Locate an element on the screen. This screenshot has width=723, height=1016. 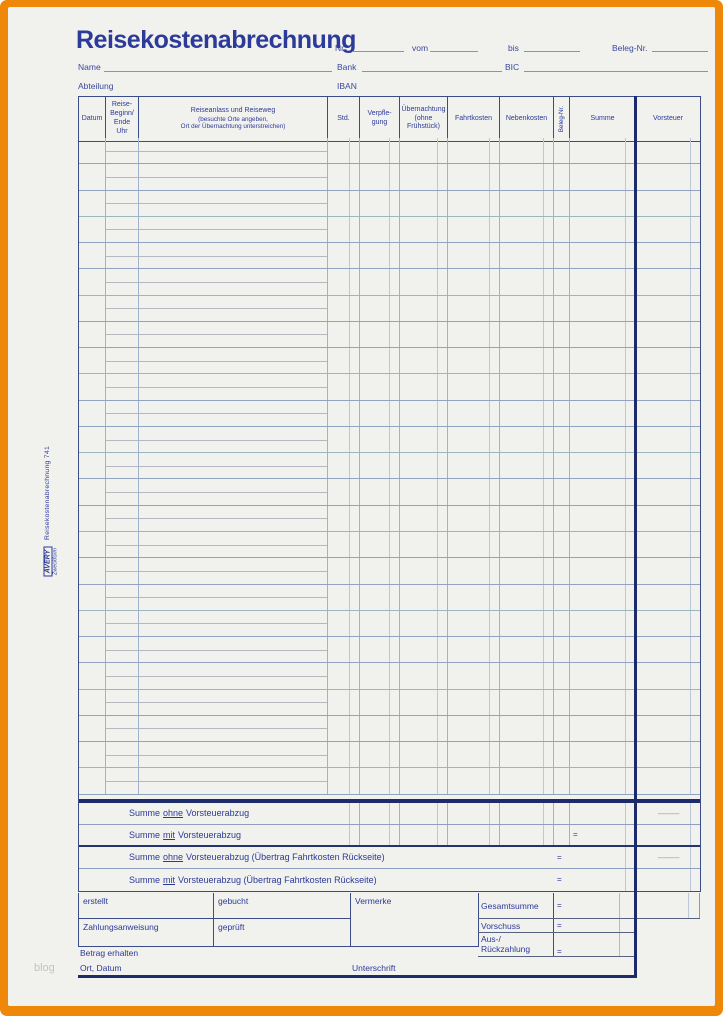
summary-emph: mit is located at coordinates (169, 879).